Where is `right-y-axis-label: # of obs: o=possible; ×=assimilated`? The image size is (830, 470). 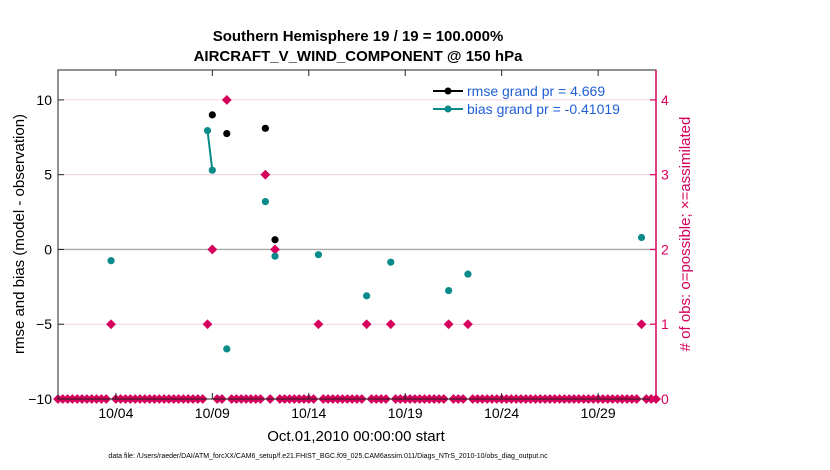 right-y-axis-label: # of obs: o=possible; ×=assimilated is located at coordinates (685, 234).